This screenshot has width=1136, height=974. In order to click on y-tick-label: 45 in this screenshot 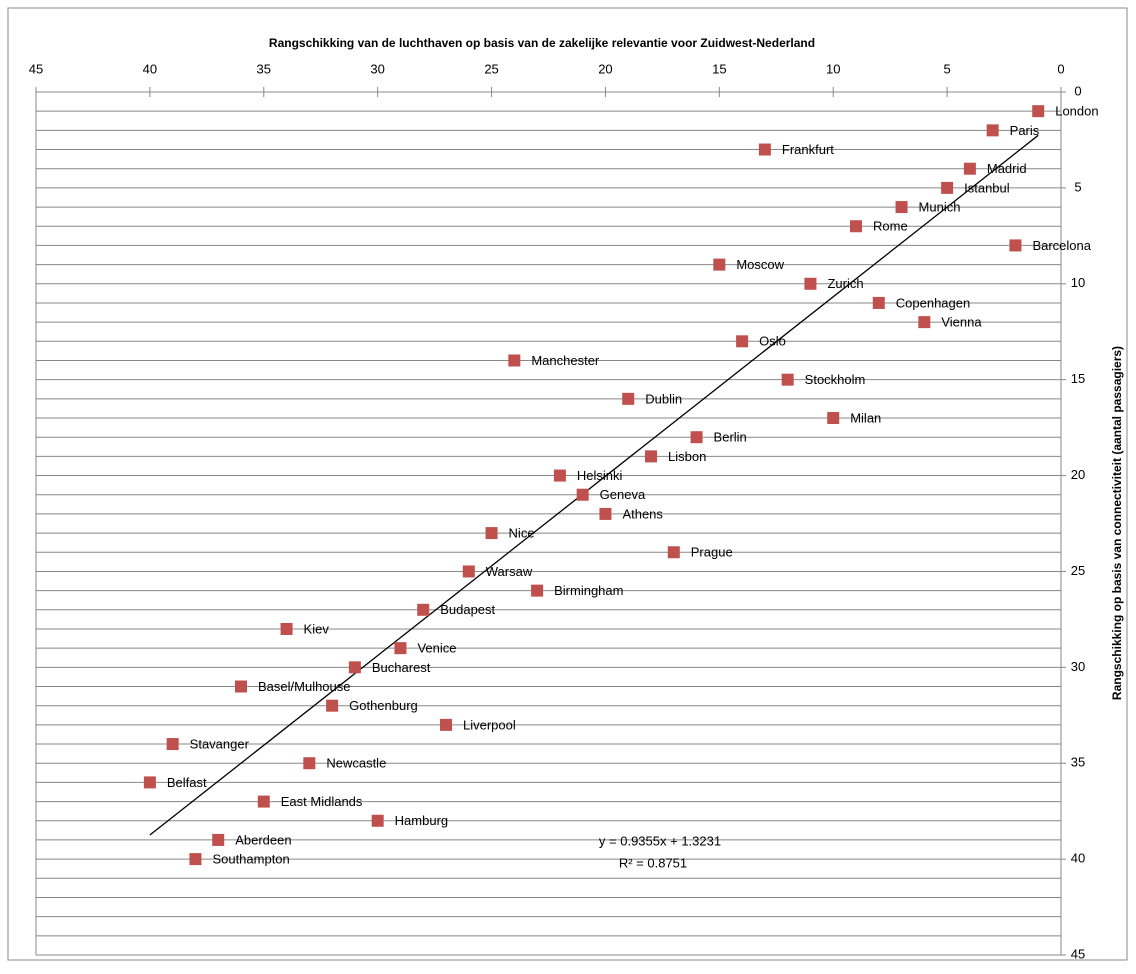, I will do `click(1078, 953)`.